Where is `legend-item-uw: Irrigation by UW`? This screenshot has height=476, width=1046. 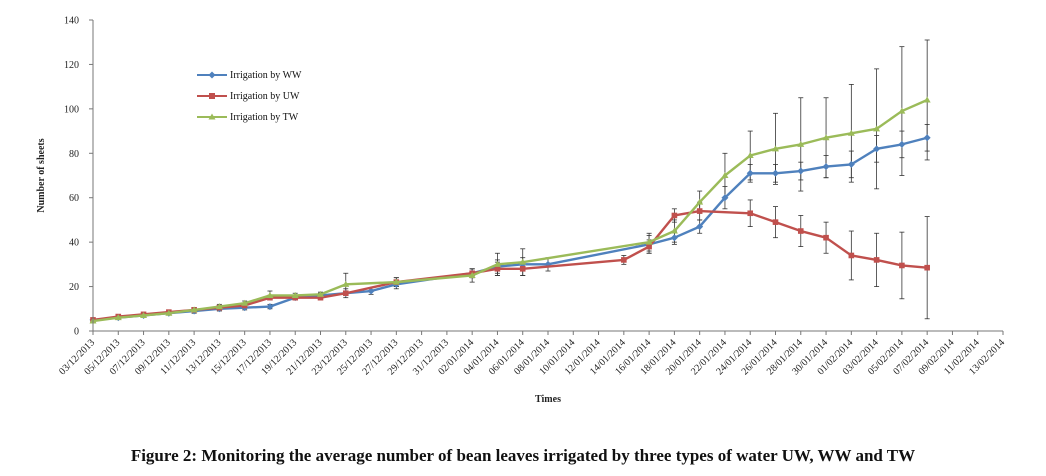 legend-item-uw: Irrigation by UW is located at coordinates (248, 96).